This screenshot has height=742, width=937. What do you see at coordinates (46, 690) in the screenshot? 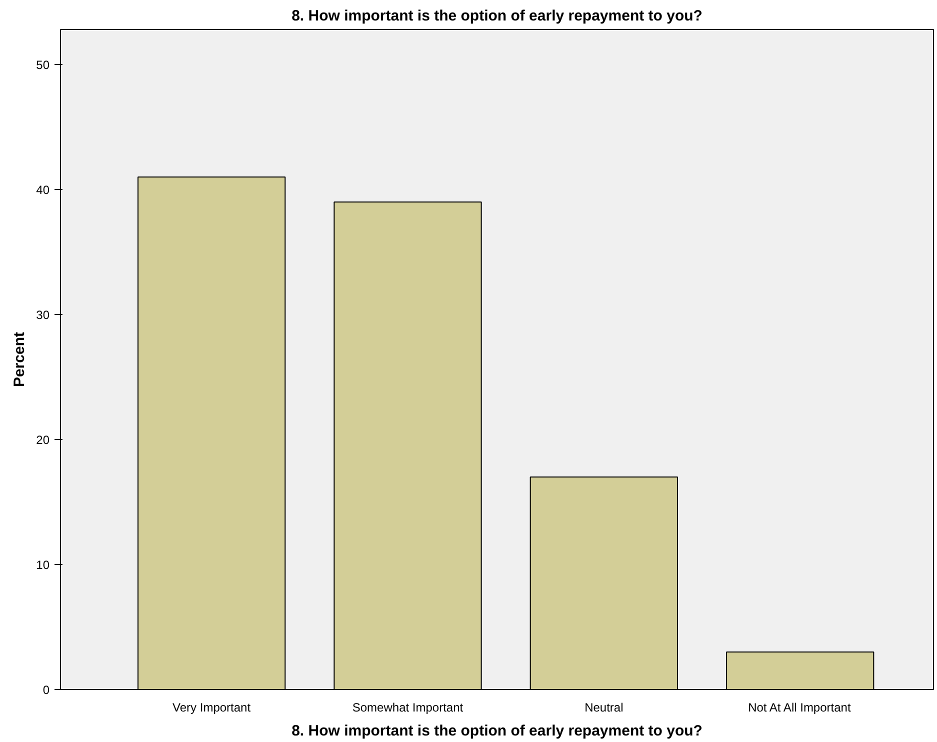
I see `y-tick-label: 0` at bounding box center [46, 690].